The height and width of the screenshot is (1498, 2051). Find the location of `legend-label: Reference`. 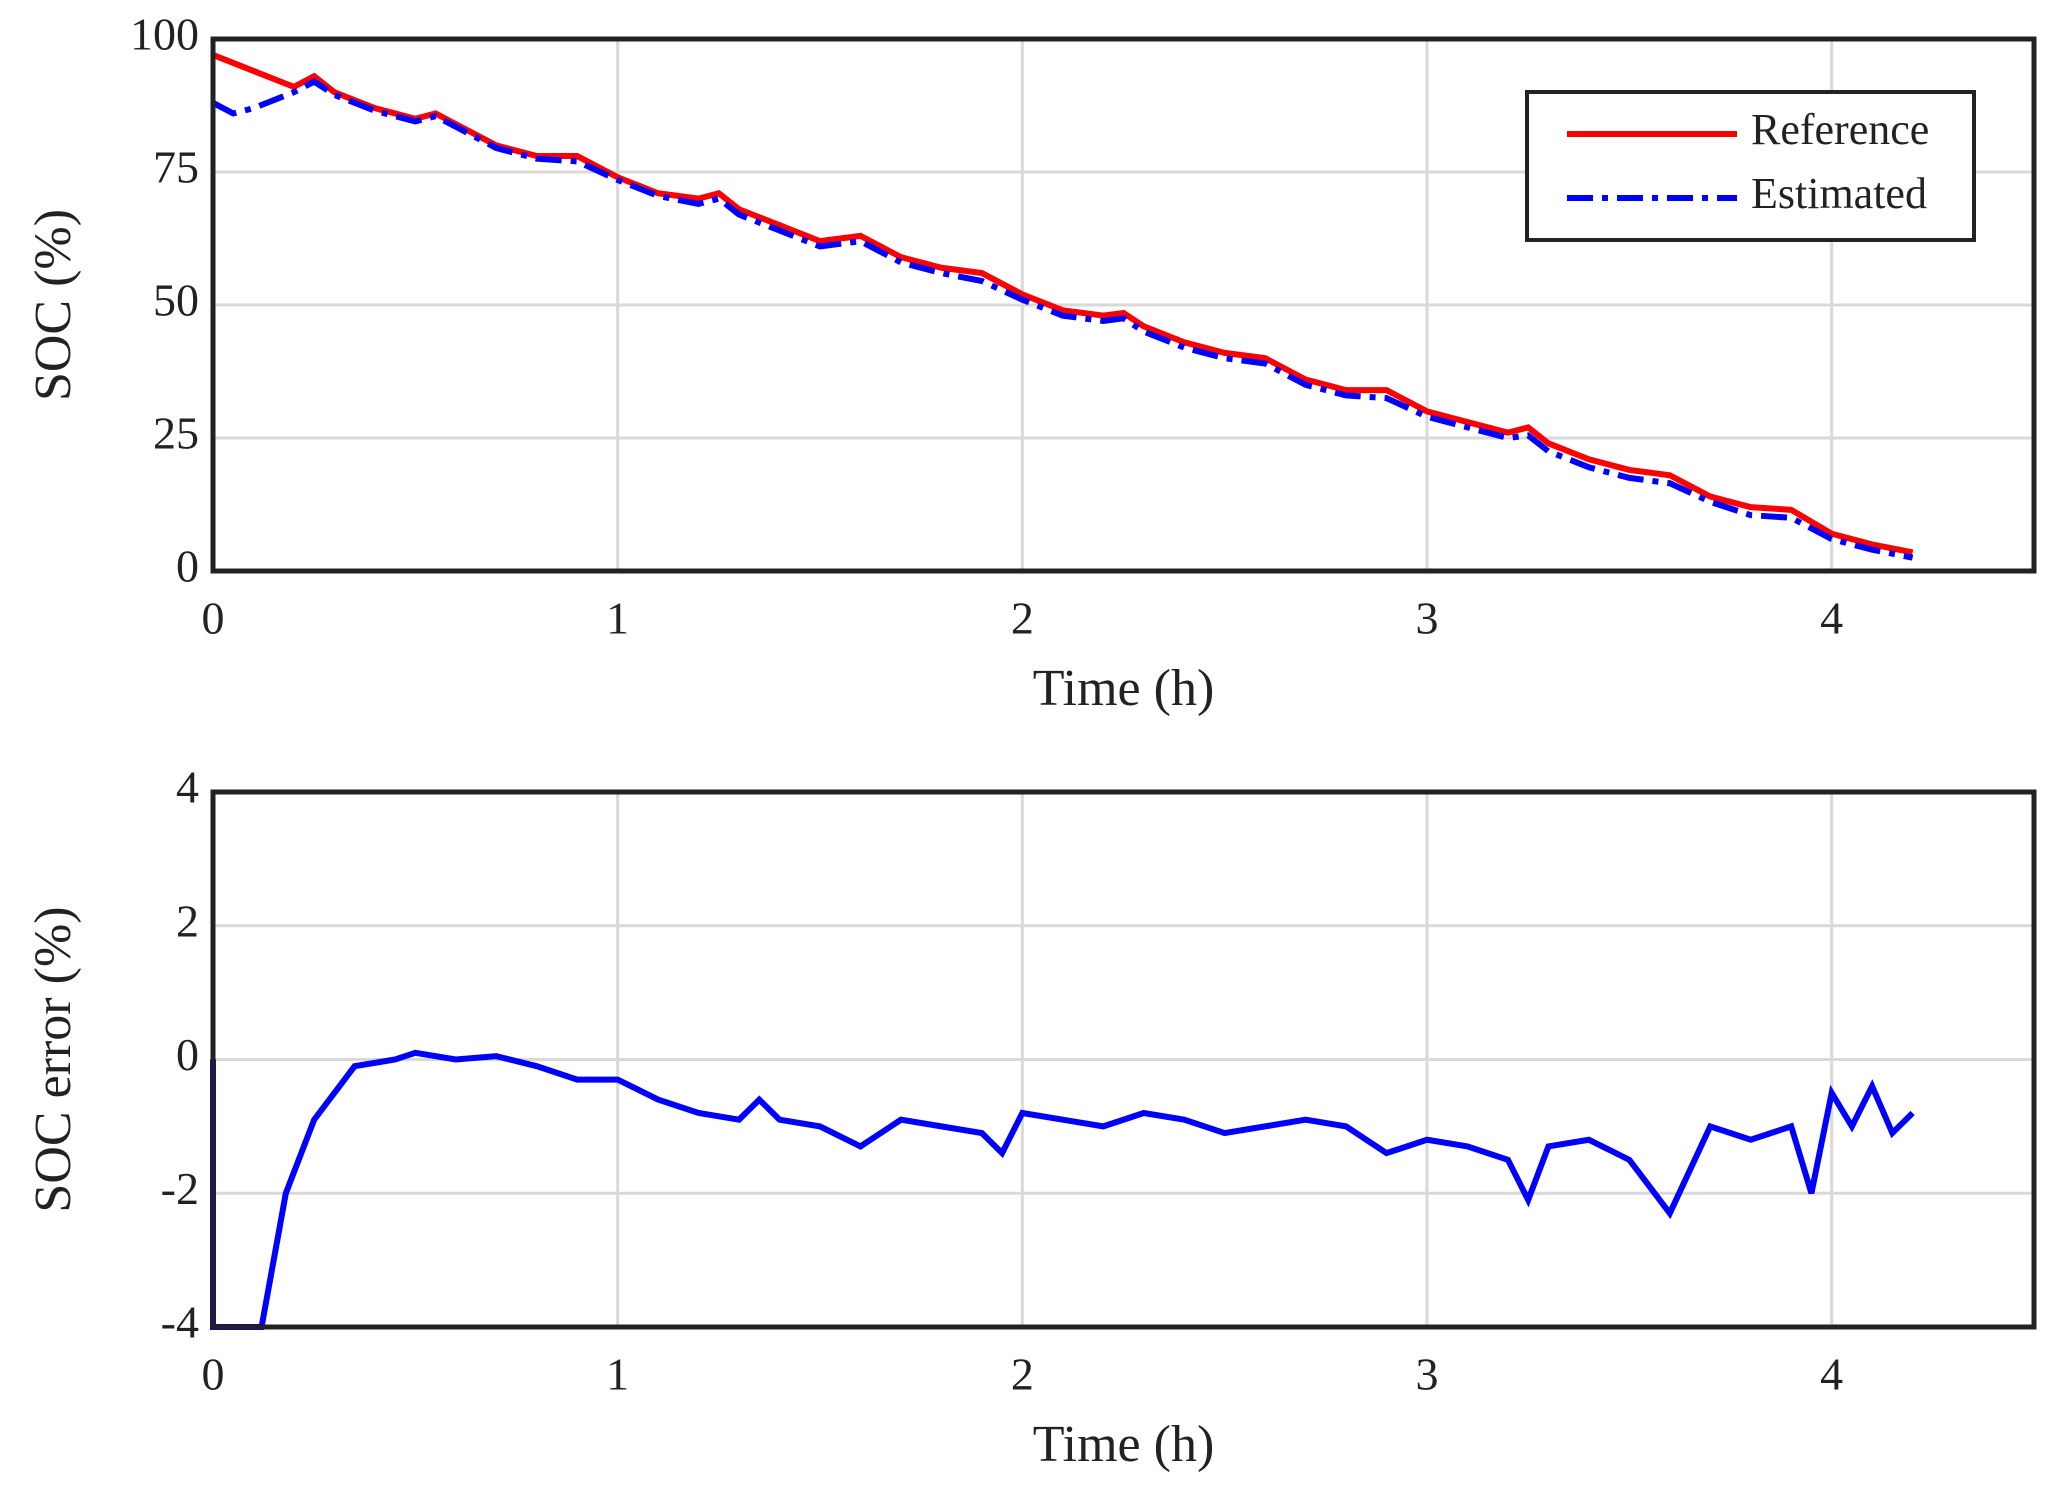

legend-label: Reference is located at coordinates (1840, 129).